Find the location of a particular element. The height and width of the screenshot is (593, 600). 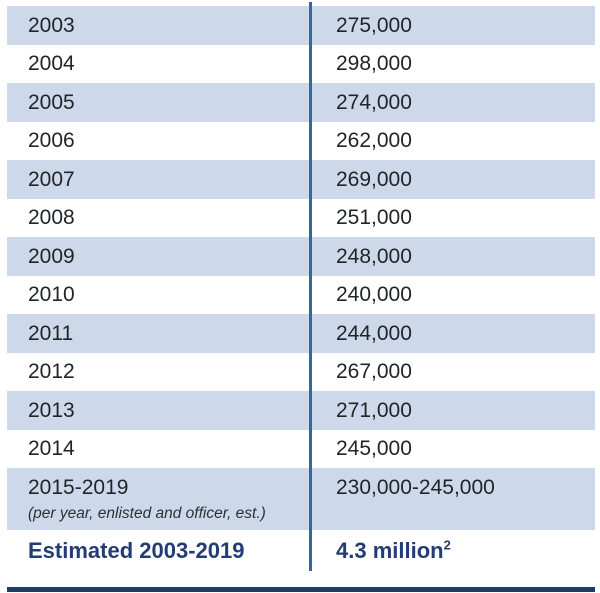

table-row: 2012 267,000 is located at coordinates (301, 372).